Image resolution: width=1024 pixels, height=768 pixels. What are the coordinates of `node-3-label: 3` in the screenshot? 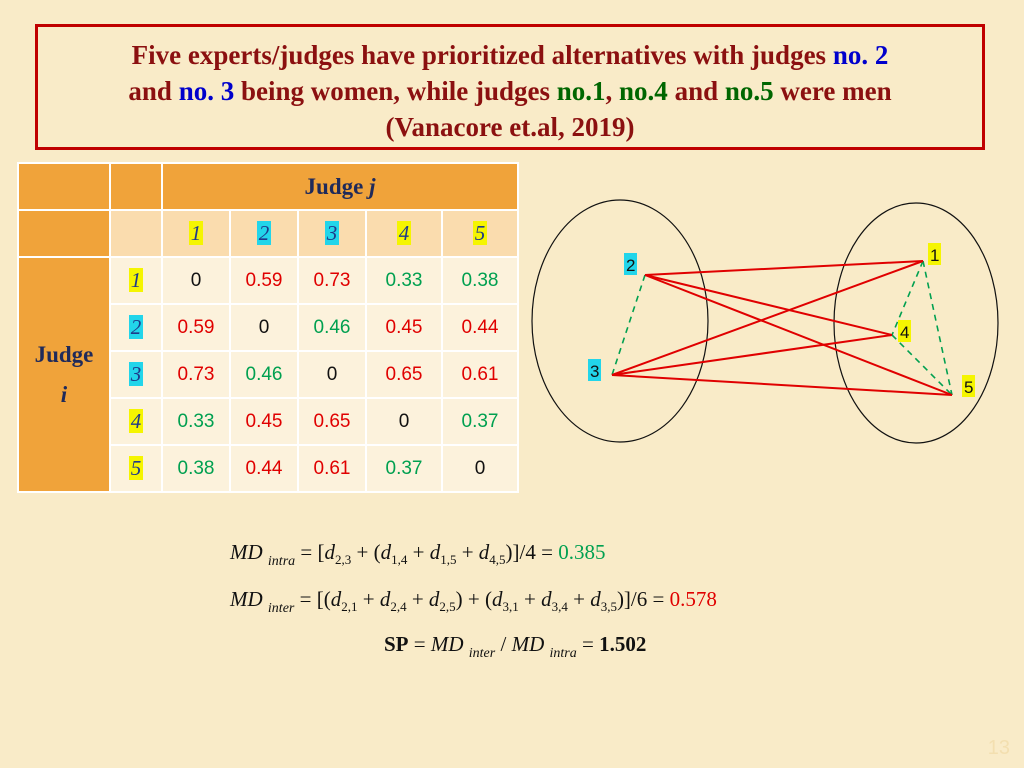 It's located at (594, 371).